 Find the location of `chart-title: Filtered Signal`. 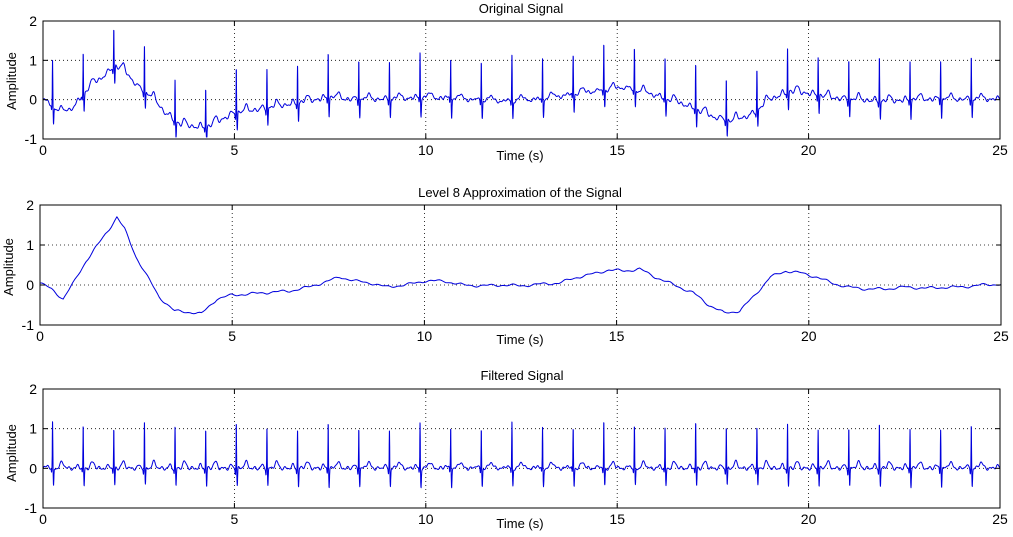

chart-title: Filtered Signal is located at coordinates (521, 375).